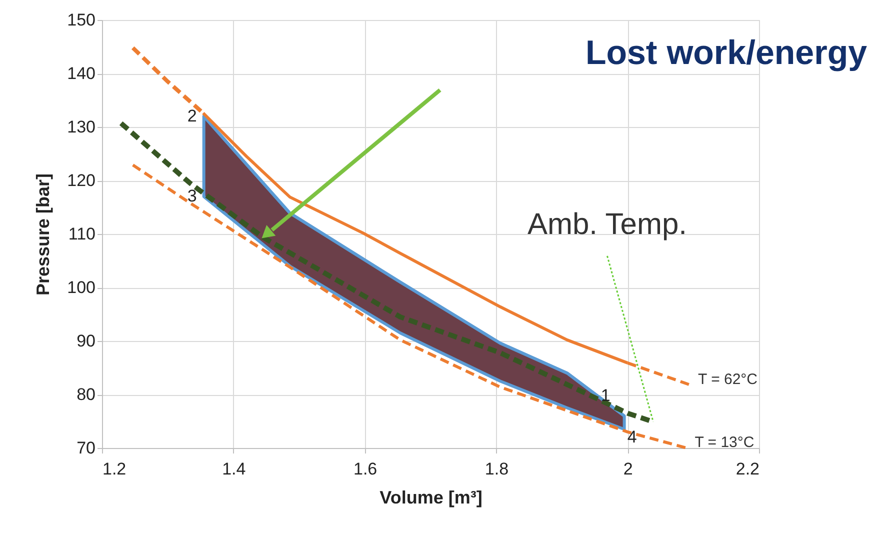  I want to click on y-tick-label: 70, so click(86, 448).